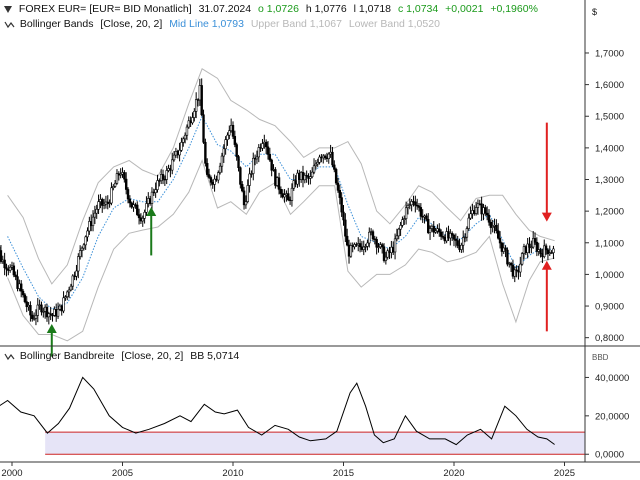 This screenshot has height=480, width=640. Describe the element at coordinates (609, 455) in the screenshot. I see `bandwidth-tick-label: 0,0000` at that location.